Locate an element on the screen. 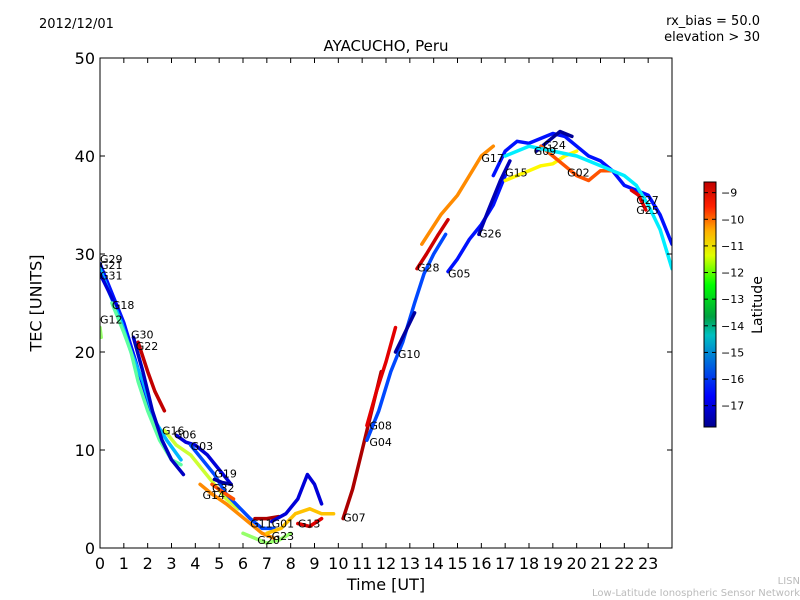  series-G31 is located at coordinates (109, 290).